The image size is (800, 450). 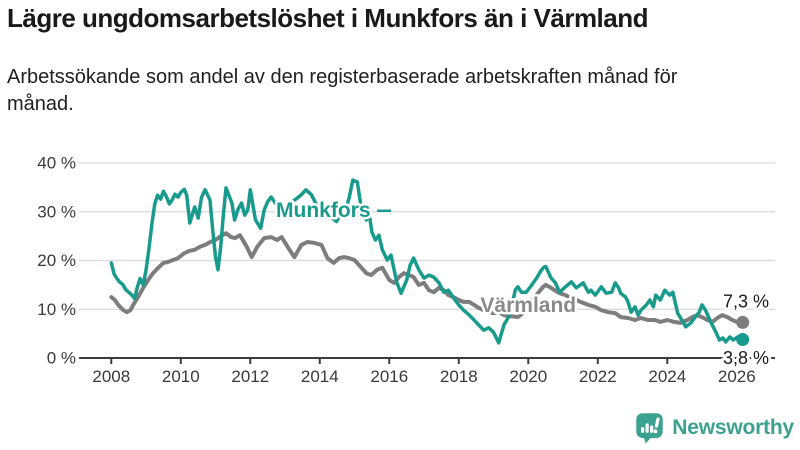 What do you see at coordinates (528, 305) in the screenshot?
I see `series-label-vrmland: Värmland` at bounding box center [528, 305].